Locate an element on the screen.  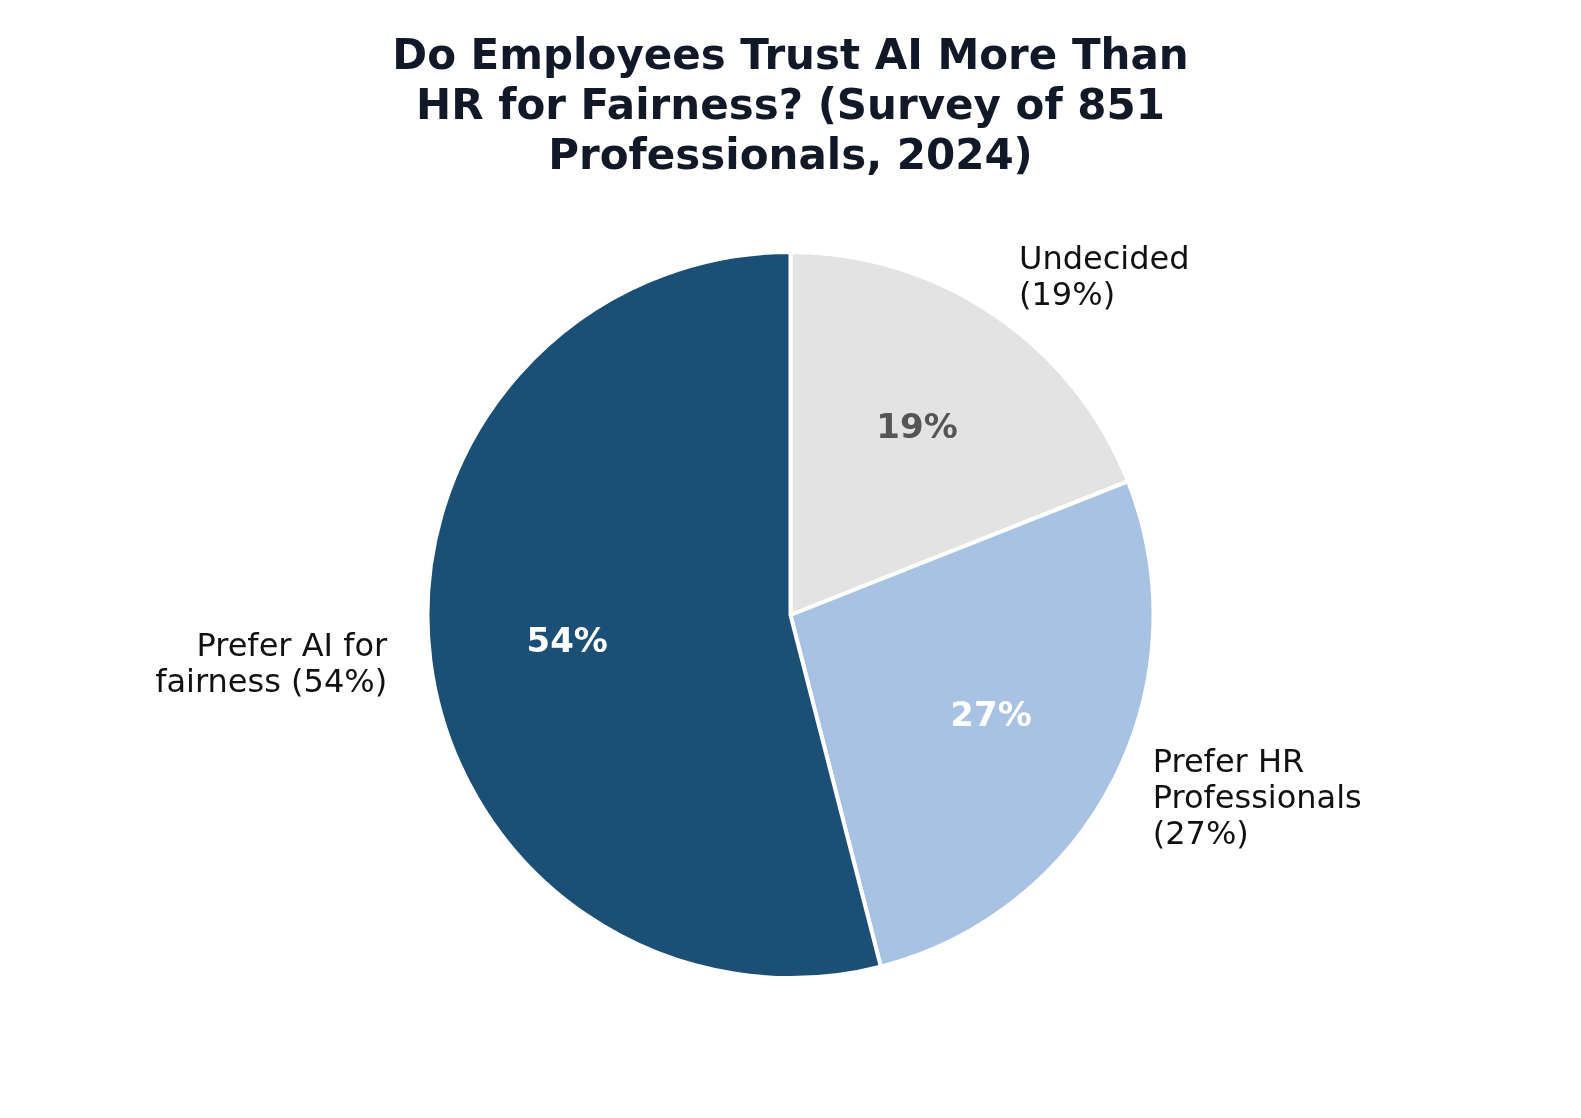
data-label: 54% is located at coordinates (567, 640).